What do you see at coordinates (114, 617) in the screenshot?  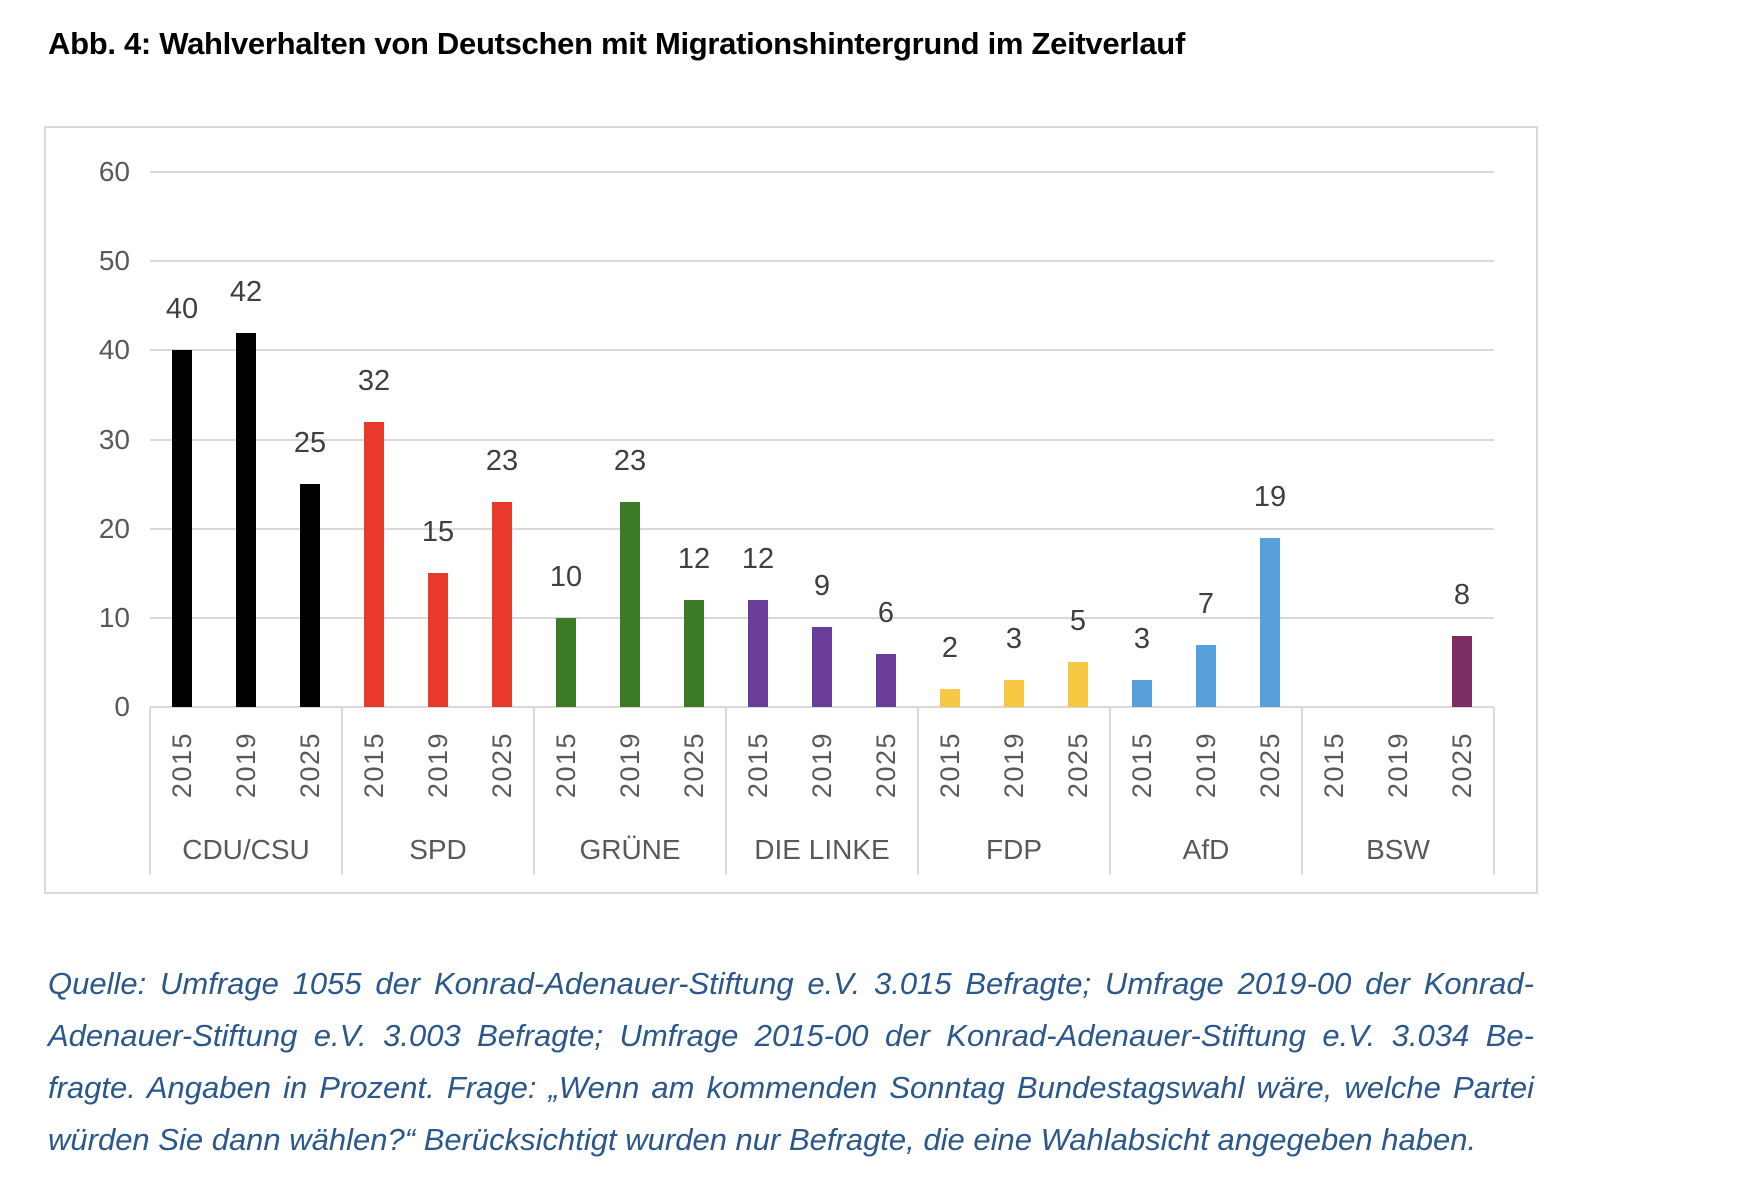 I see `y-axis-tick-label: 10` at bounding box center [114, 617].